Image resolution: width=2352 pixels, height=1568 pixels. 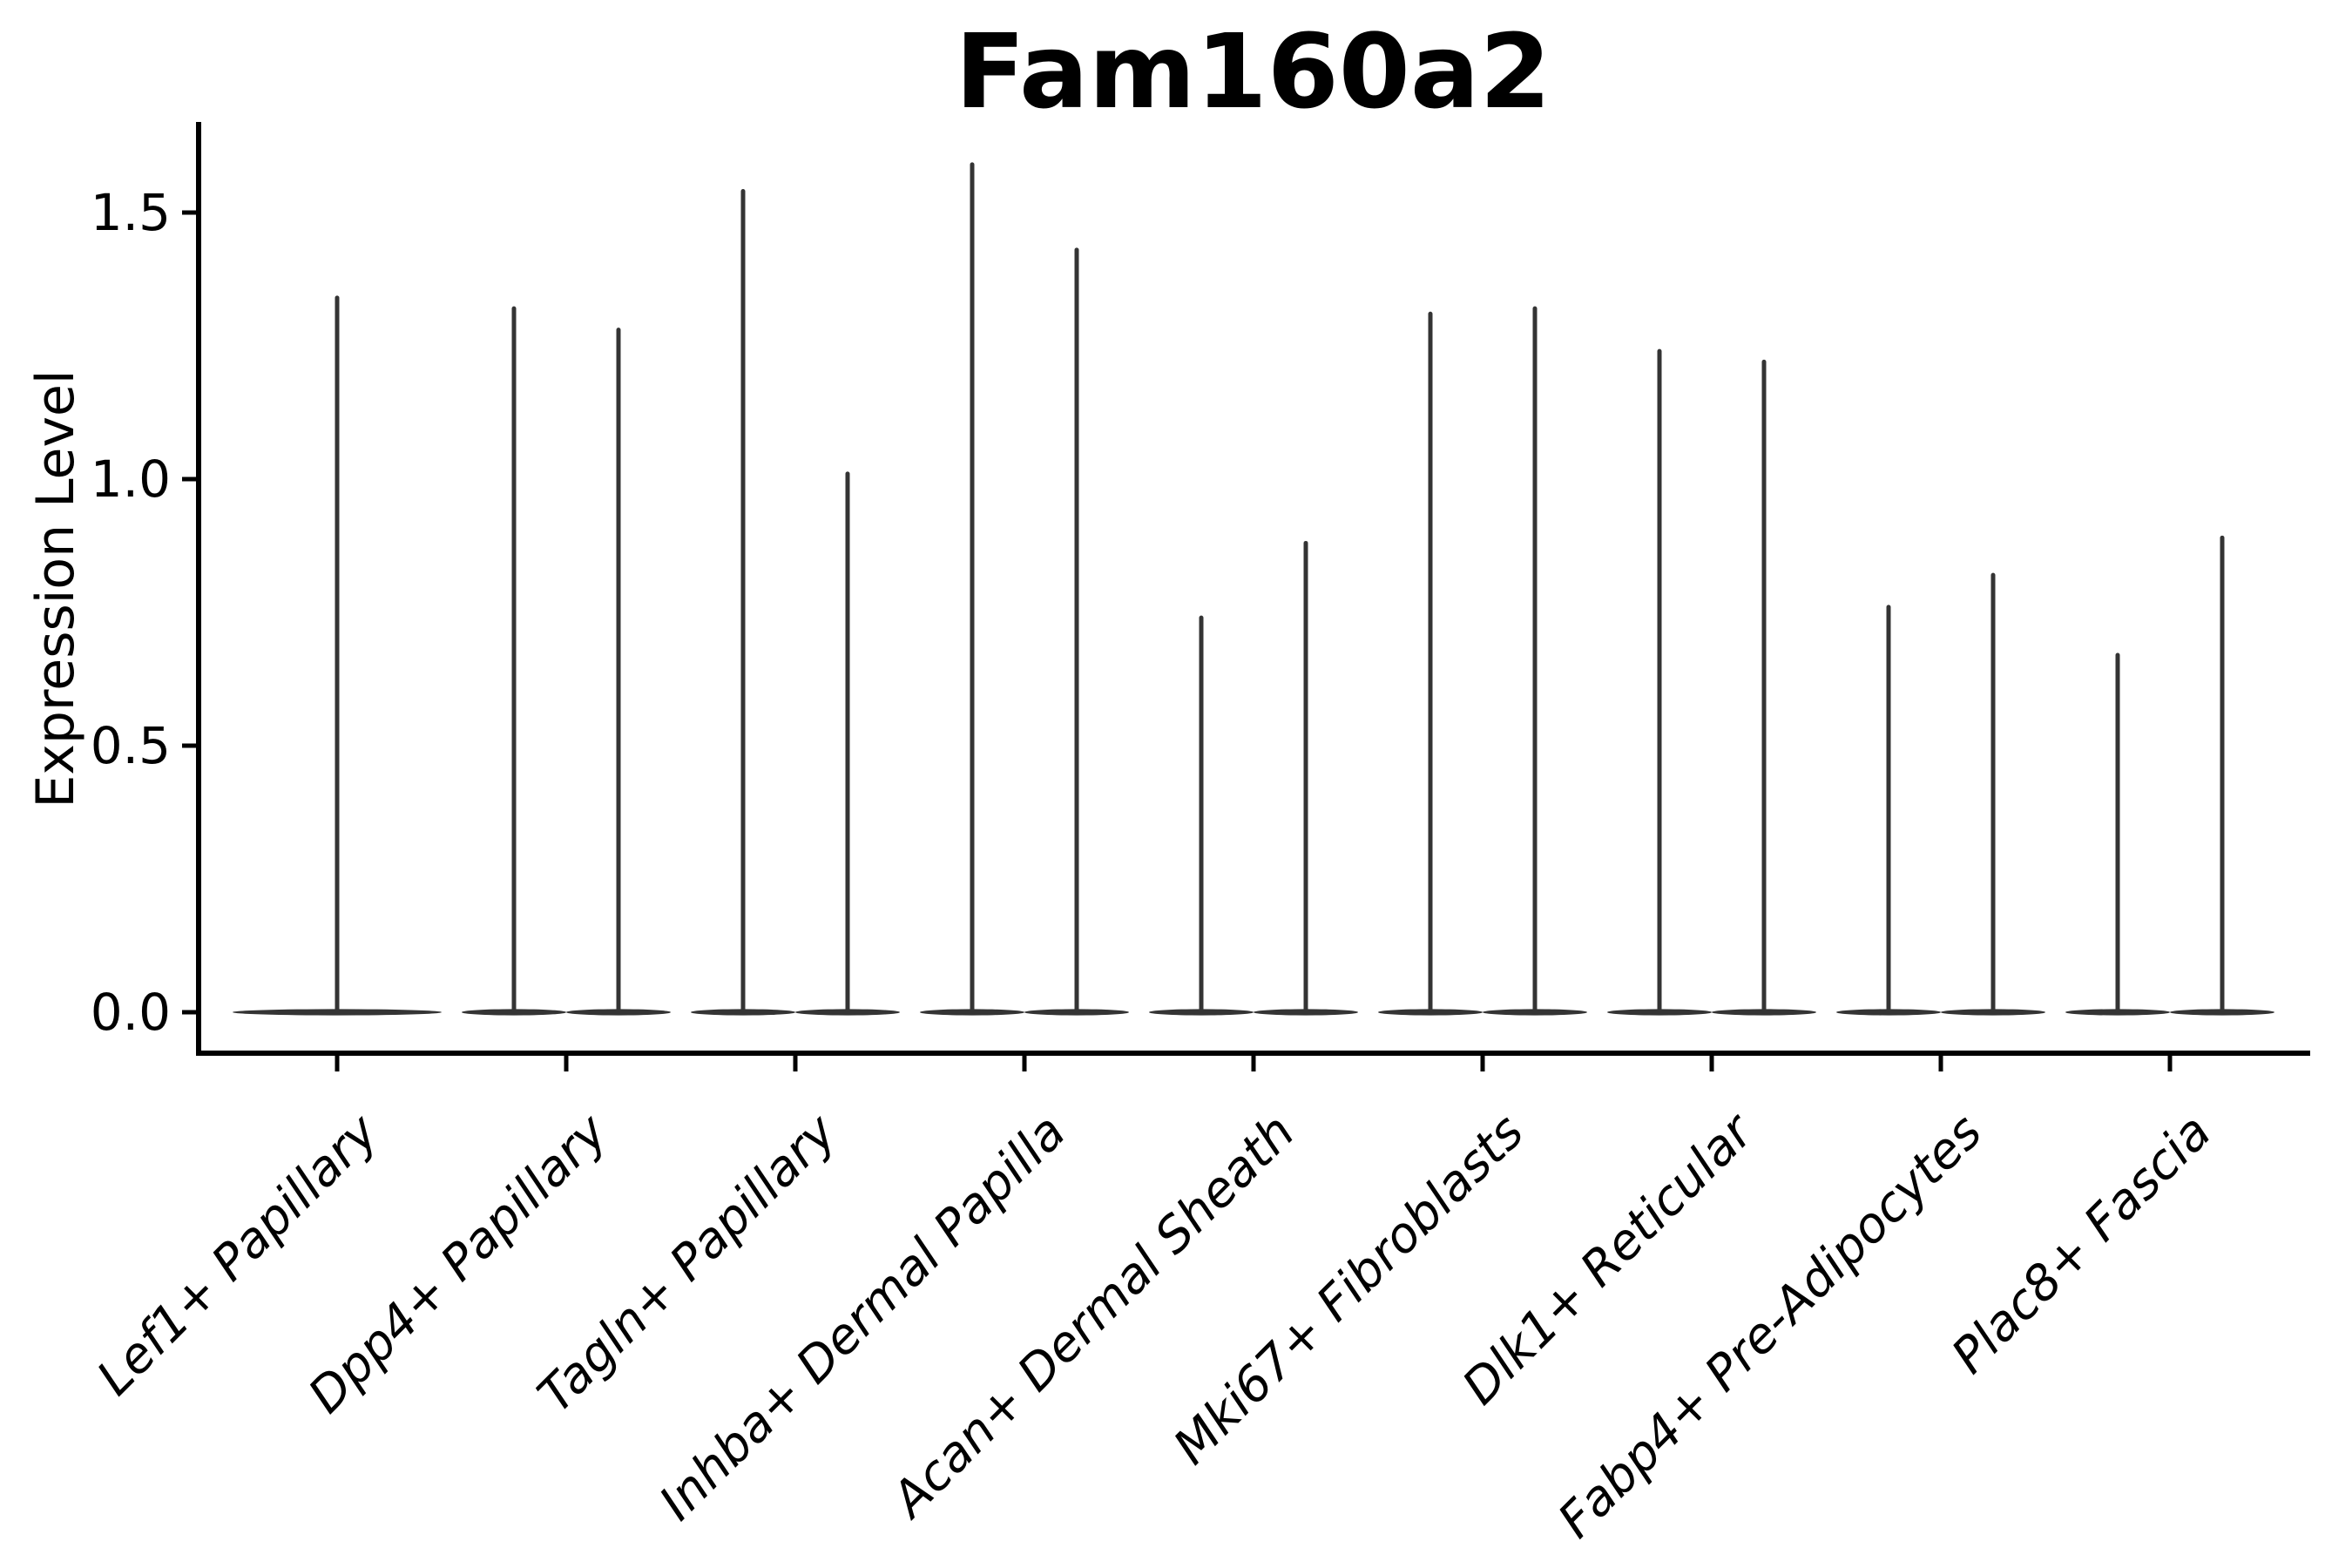 I want to click on y-tick-label: 0.0, so click(x=131, y=1013).